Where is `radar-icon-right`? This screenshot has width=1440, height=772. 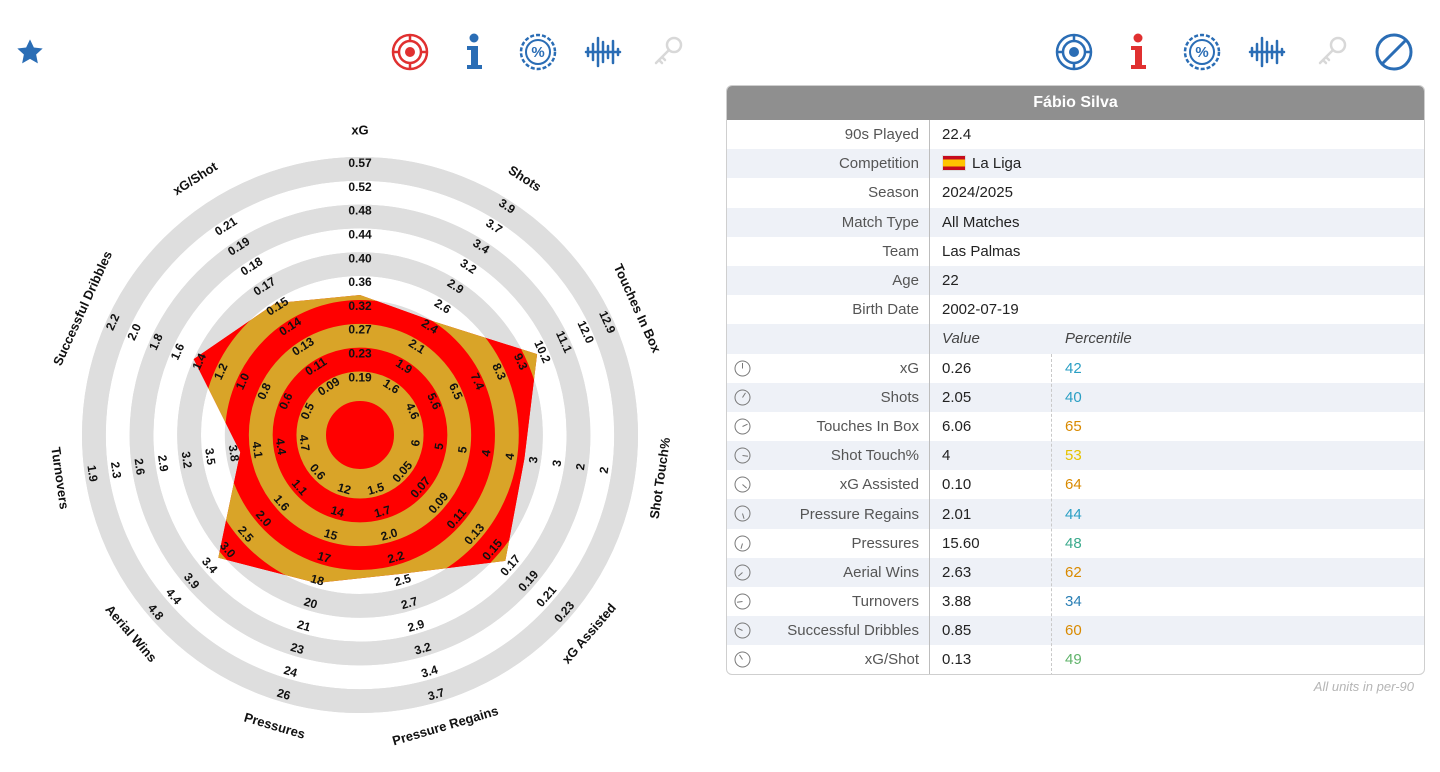
radar-icon-right is located at coordinates (1074, 52).